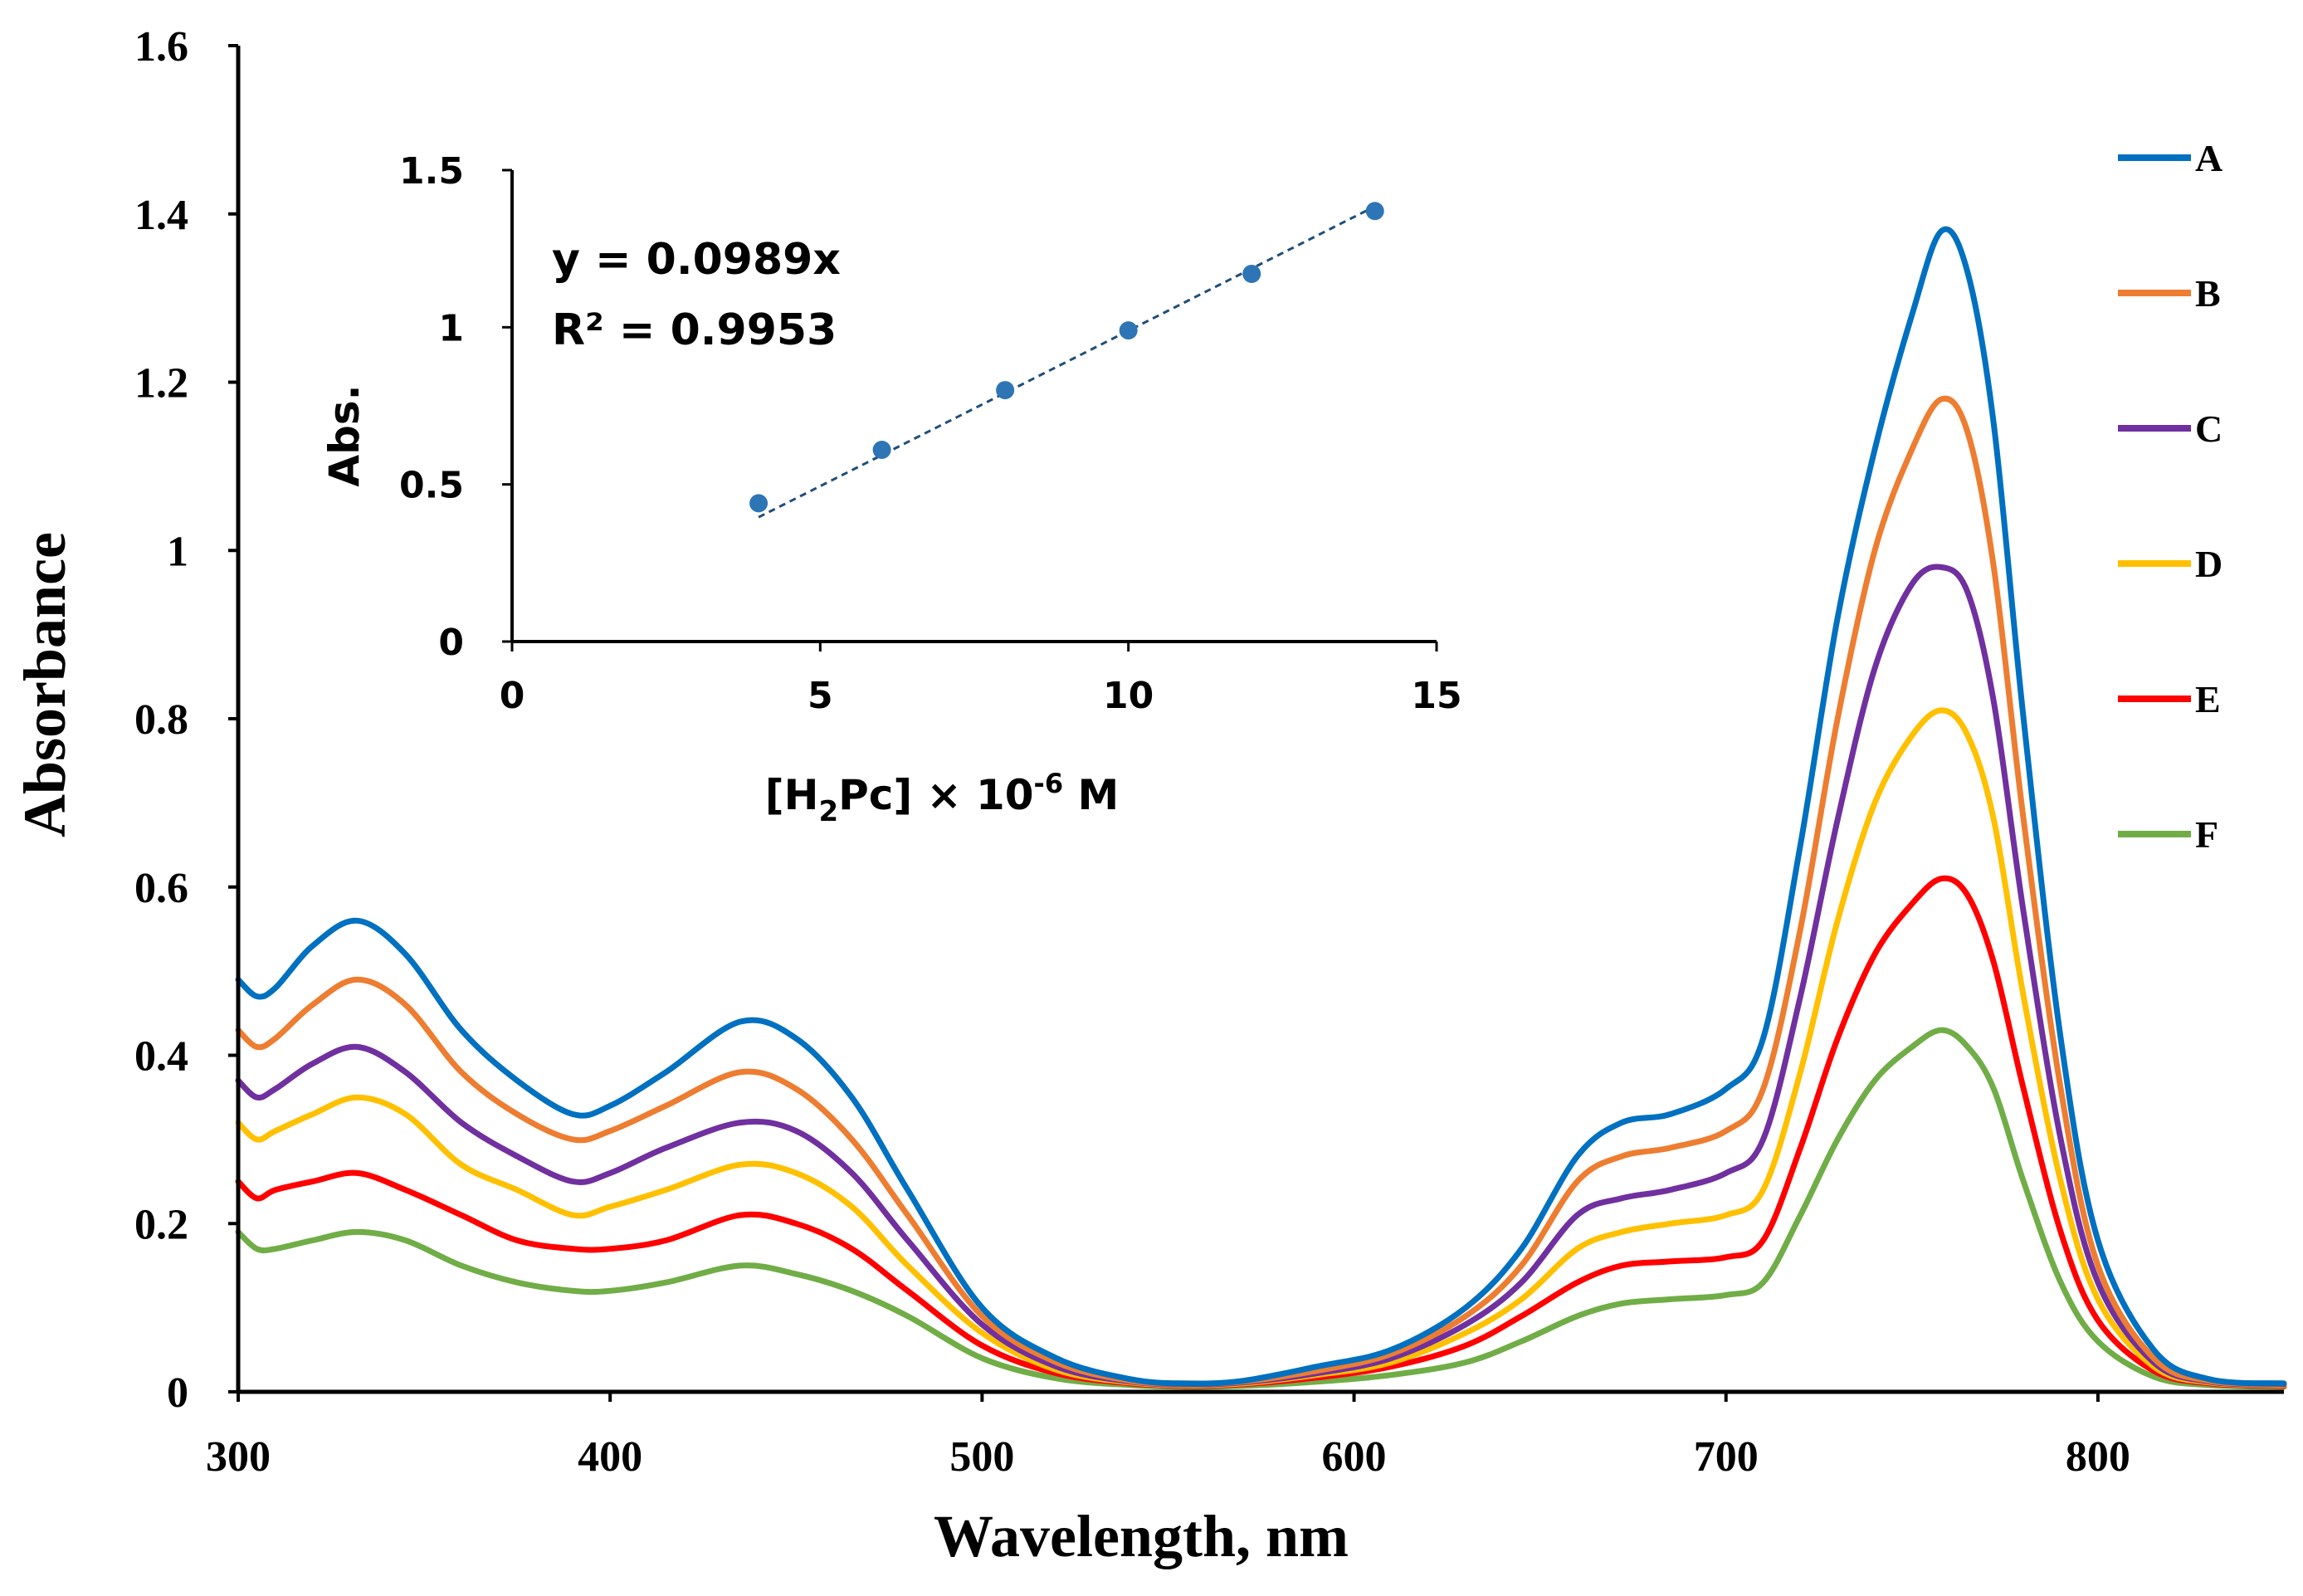 This screenshot has width=2303, height=1596. What do you see at coordinates (1049, 783) in the screenshot?
I see `inset-x-title-superscript: -6` at bounding box center [1049, 783].